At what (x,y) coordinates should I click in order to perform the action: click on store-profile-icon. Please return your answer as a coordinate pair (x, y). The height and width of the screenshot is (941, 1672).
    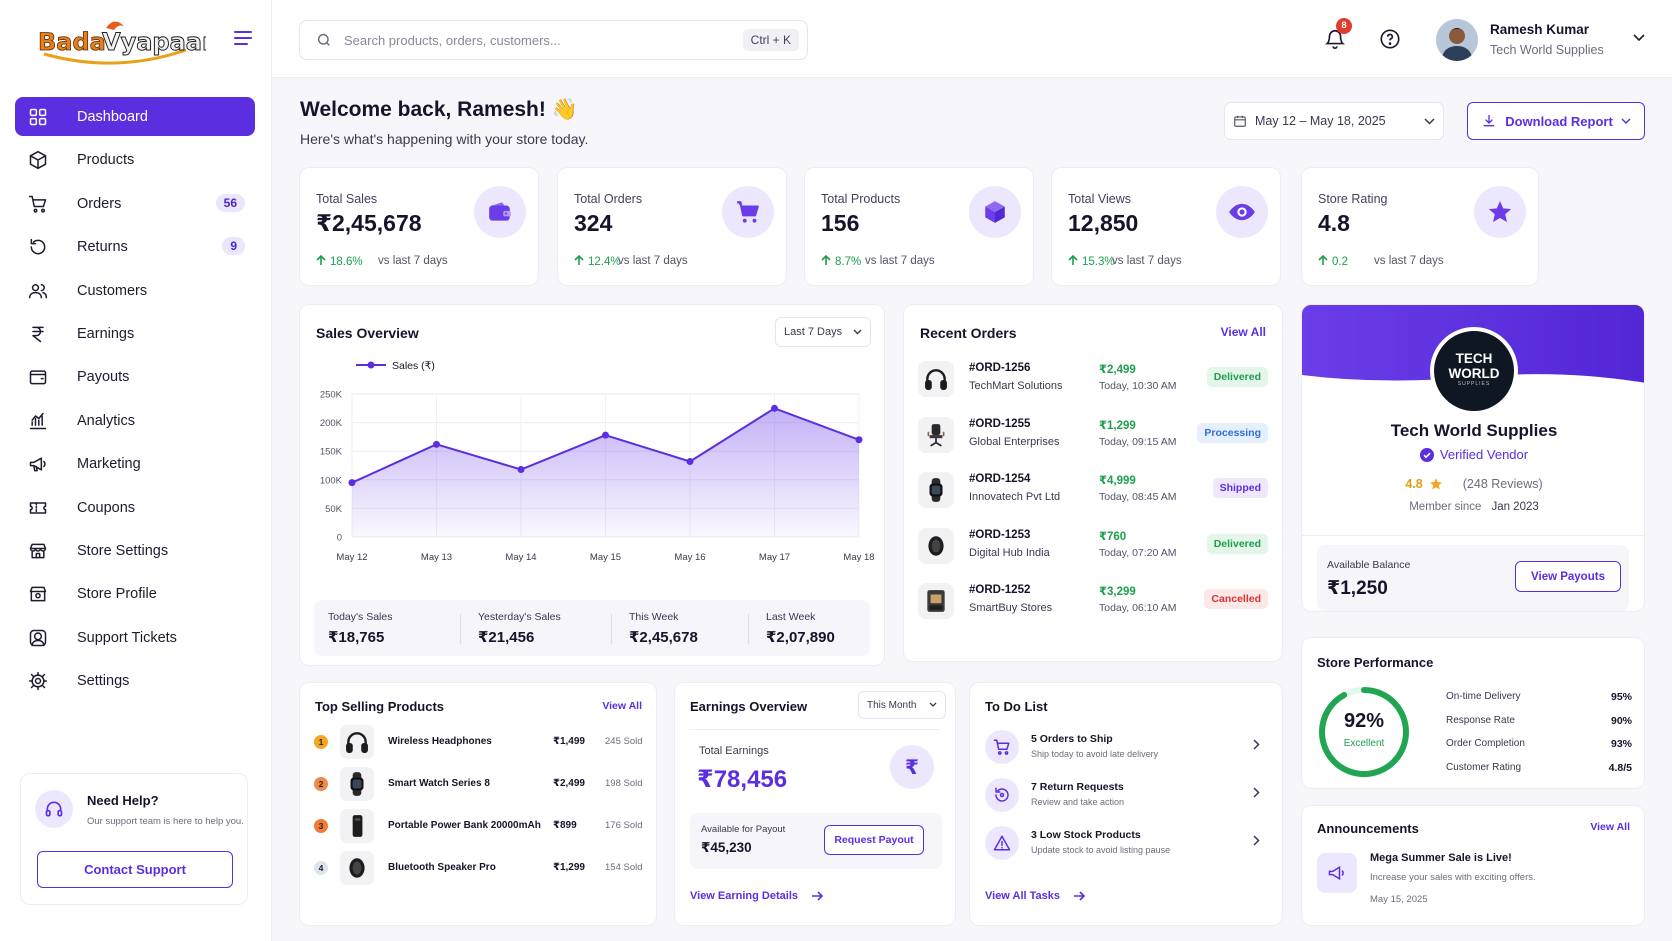
    Looking at the image, I should click on (38, 594).